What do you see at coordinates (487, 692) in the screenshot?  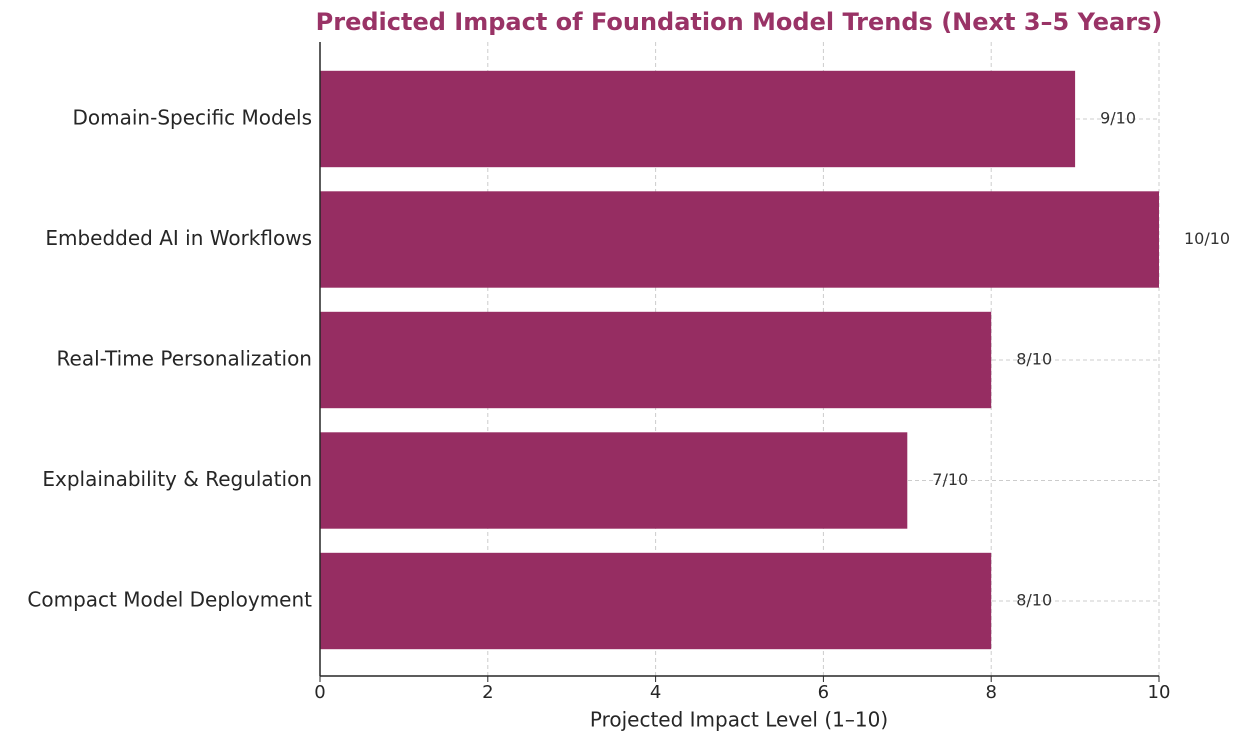 I see `x-tick-label: 2` at bounding box center [487, 692].